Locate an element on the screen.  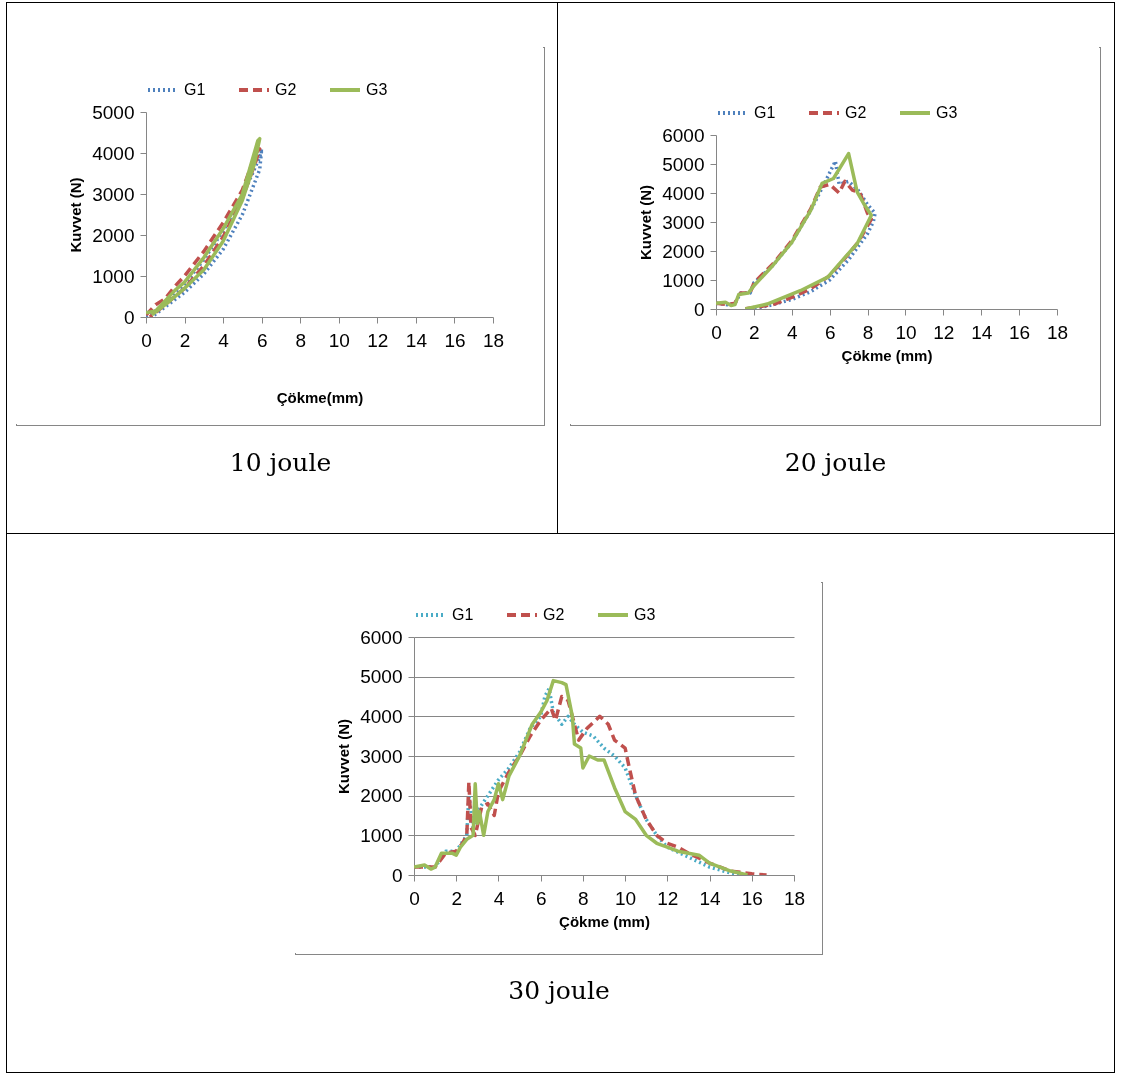
text: 10 joule is located at coordinates (280, 462).